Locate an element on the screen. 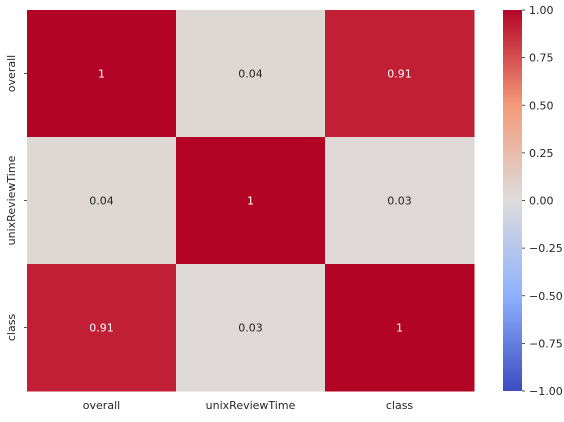  colorbar-tick-label: 0.75 is located at coordinates (541, 58).